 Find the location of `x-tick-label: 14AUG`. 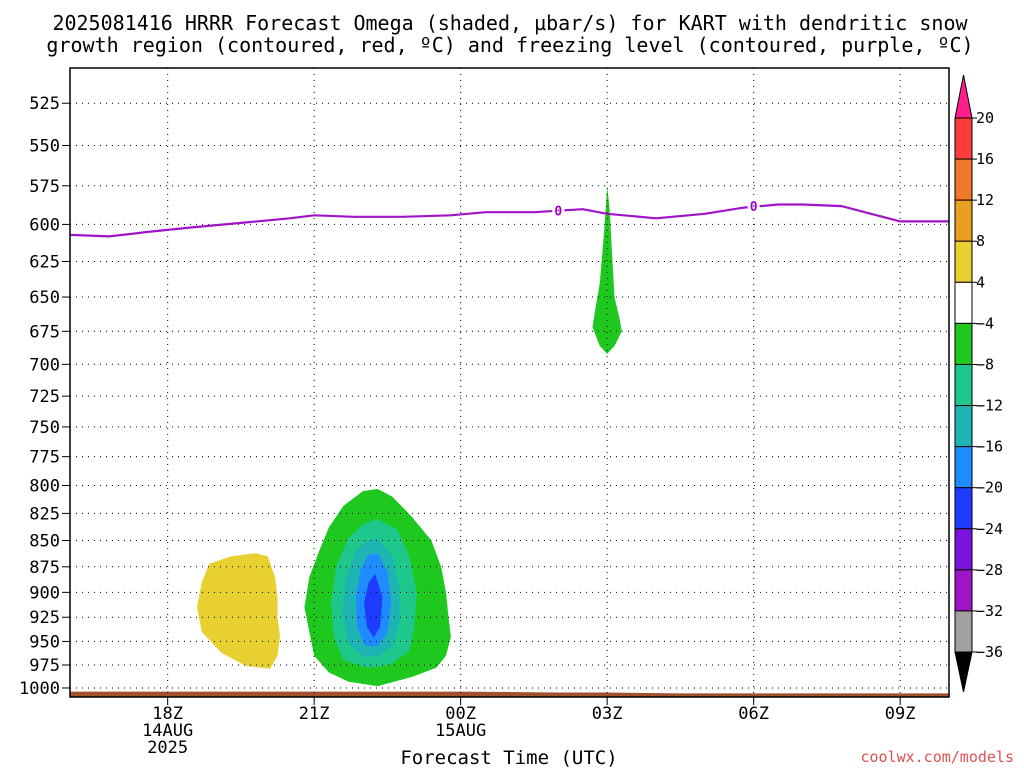

x-tick-label: 14AUG is located at coordinates (167, 731).